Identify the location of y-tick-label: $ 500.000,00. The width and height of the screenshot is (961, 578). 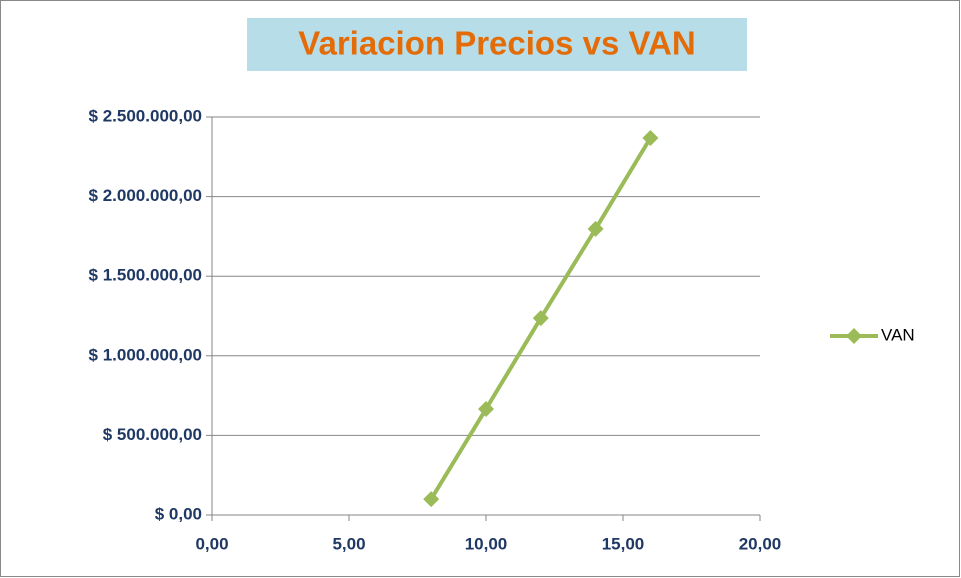
(152, 434).